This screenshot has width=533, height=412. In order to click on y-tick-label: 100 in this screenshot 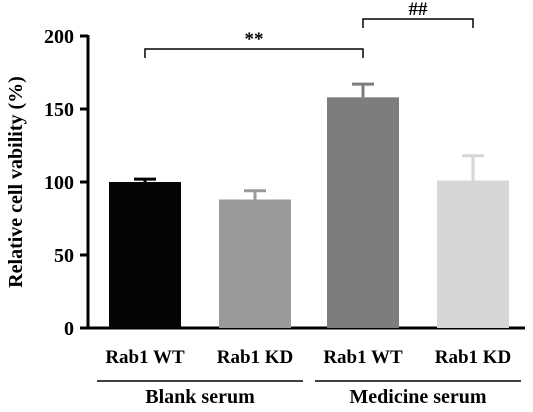, I will do `click(59, 183)`.